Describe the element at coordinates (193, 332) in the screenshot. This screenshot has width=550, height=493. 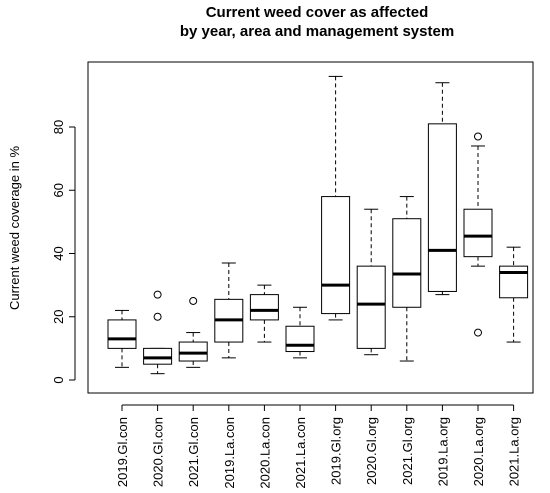
I see `box-2021.Gl.con` at that location.